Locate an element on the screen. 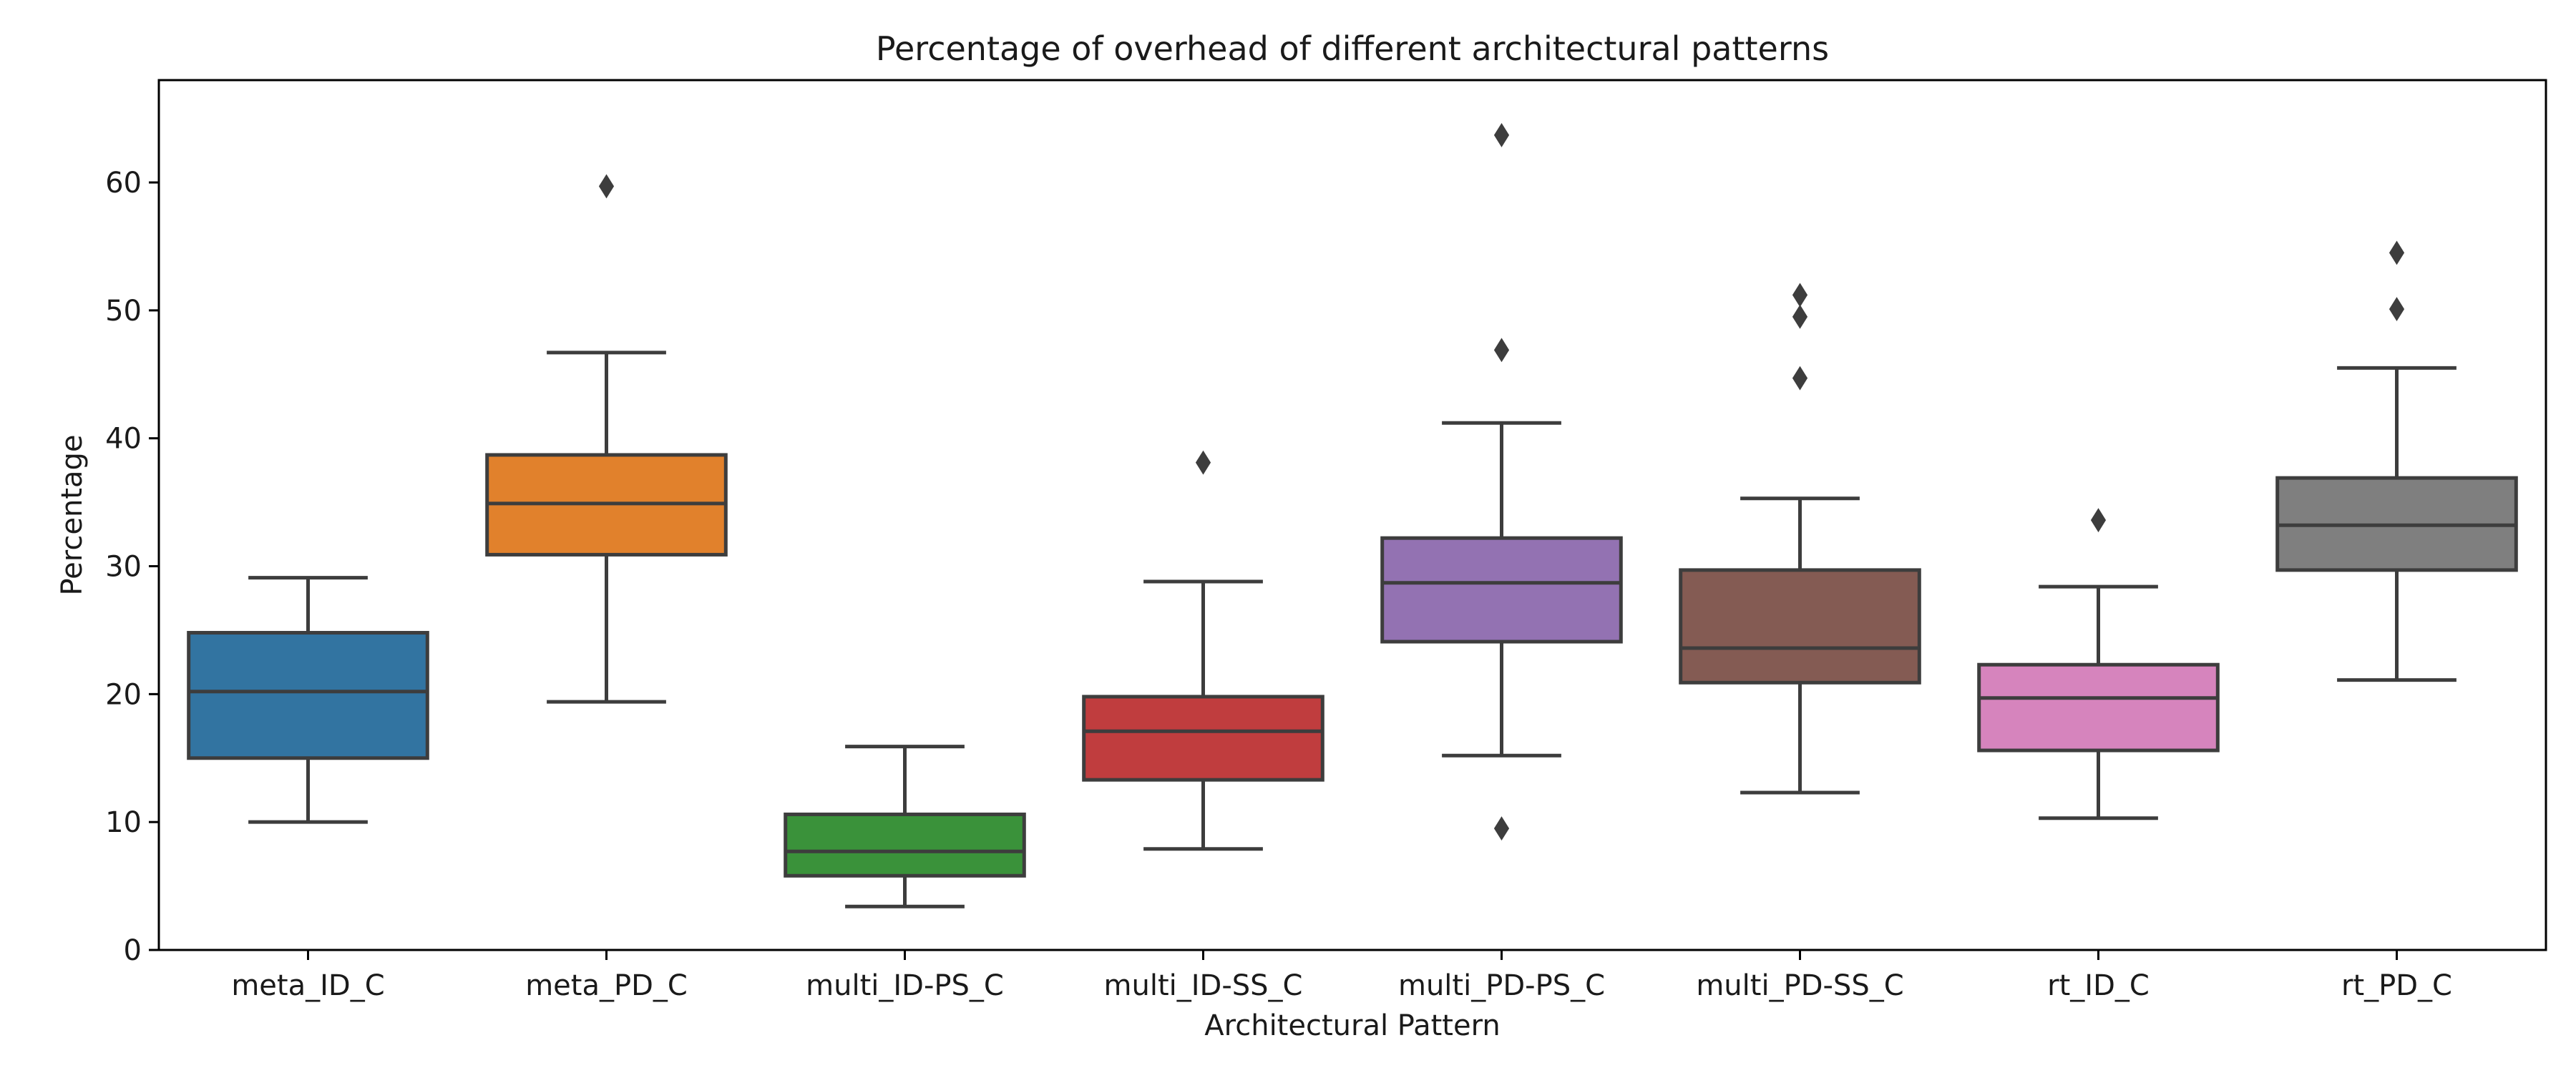 This screenshot has height=1073, width=2576. y-tick-label: 30 is located at coordinates (123, 567).